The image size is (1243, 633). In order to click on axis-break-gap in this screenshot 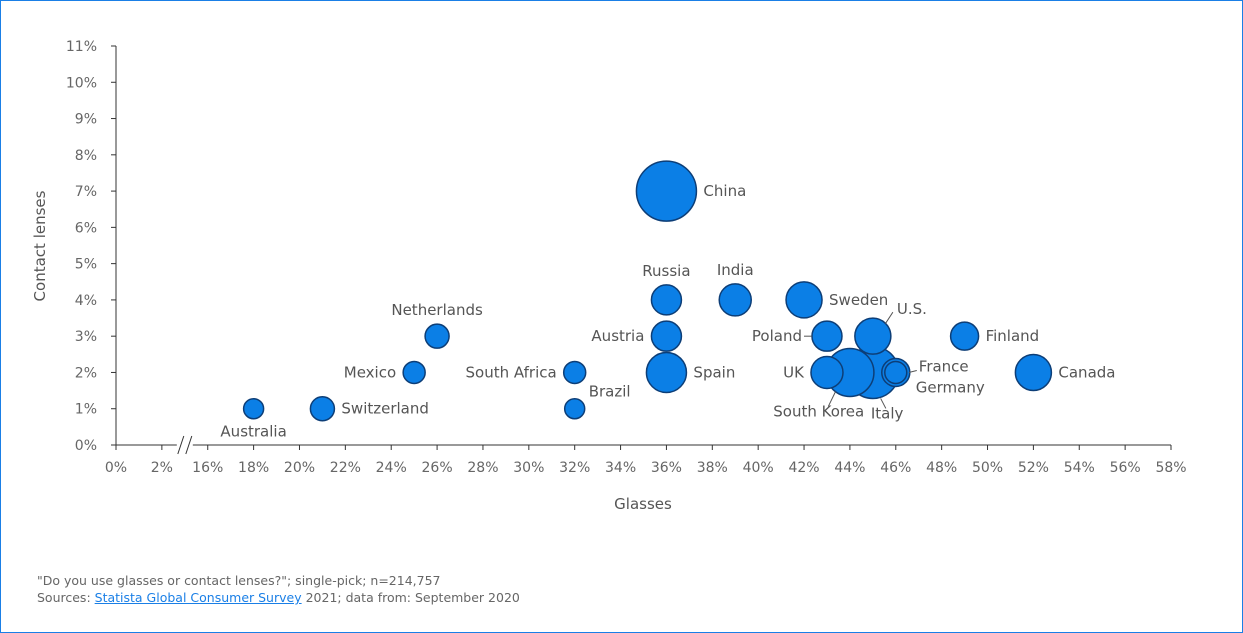, I will do `click(184, 445)`.